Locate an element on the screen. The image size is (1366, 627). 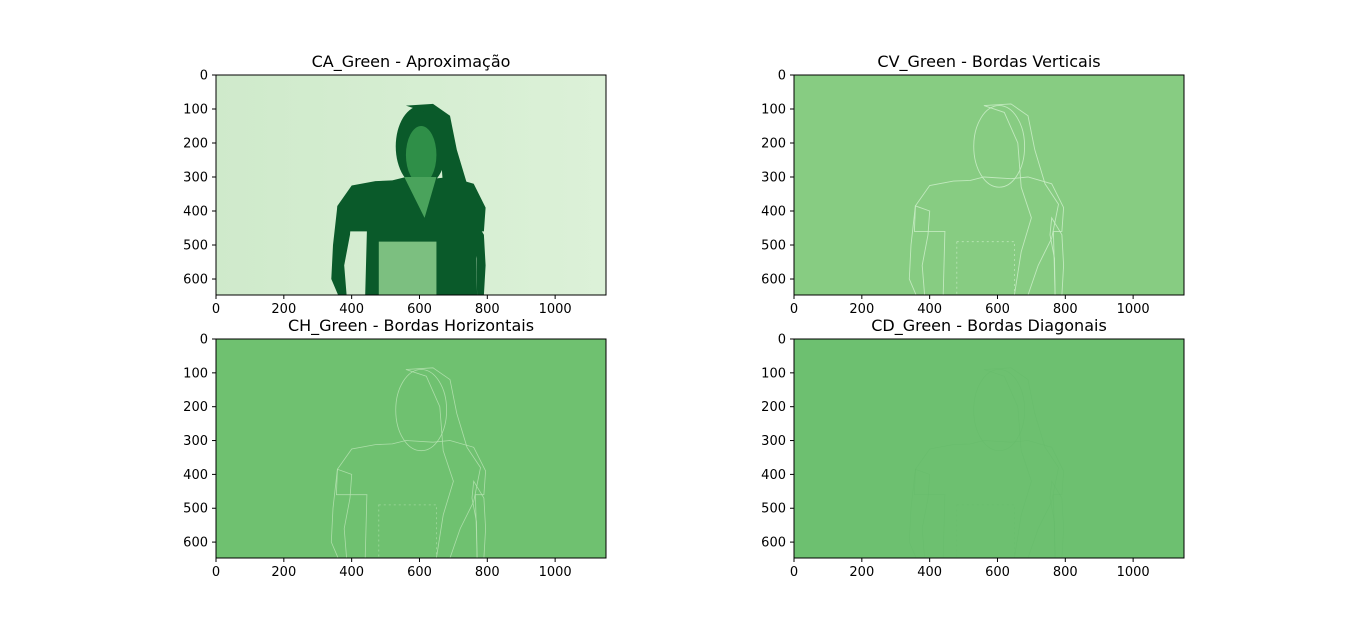
subplot-title: CV_Green - Bordas Verticais is located at coordinates (988, 62).